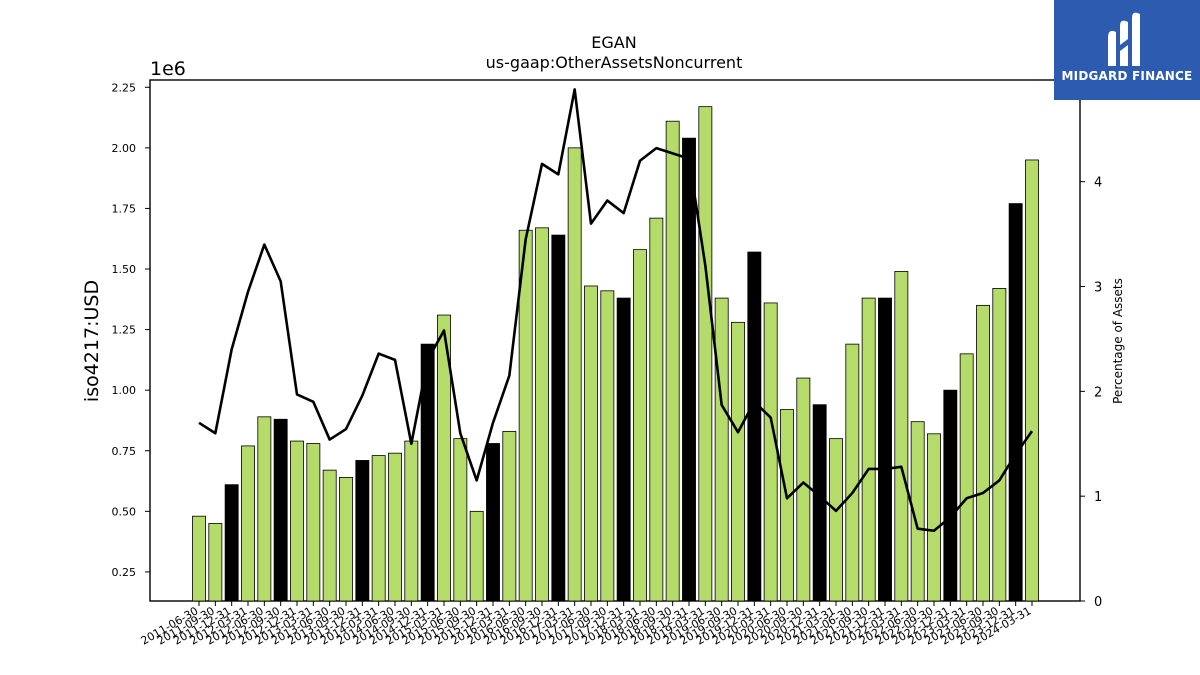 The height and width of the screenshot is (675, 1200). I want to click on y2-tick-label: 0, so click(1098, 602).